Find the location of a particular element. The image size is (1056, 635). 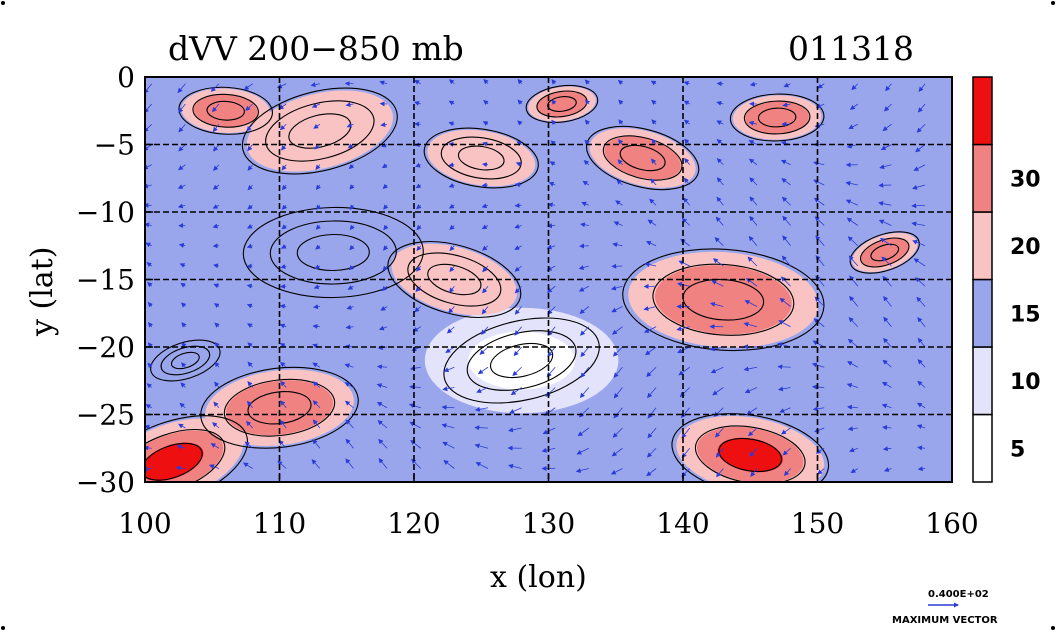

vector-legend: 0.400E+02 MAXIMUM VECTOR is located at coordinates (945, 607).